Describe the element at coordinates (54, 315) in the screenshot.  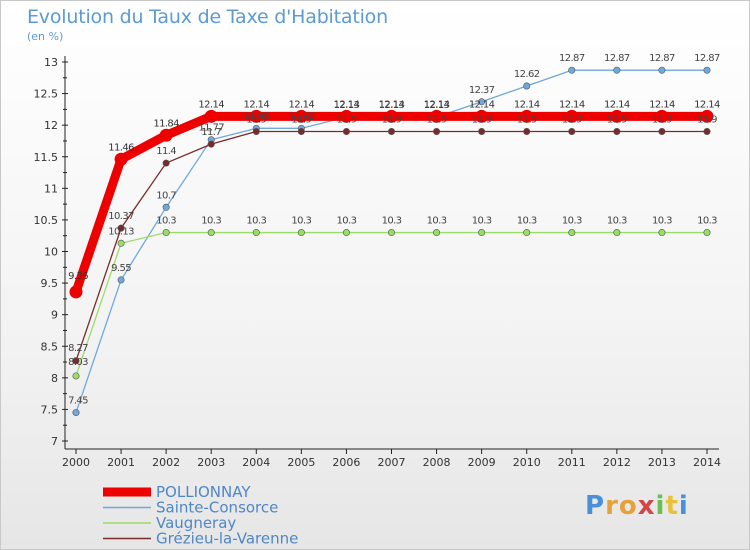
I see `y-tick-label: 9` at that location.